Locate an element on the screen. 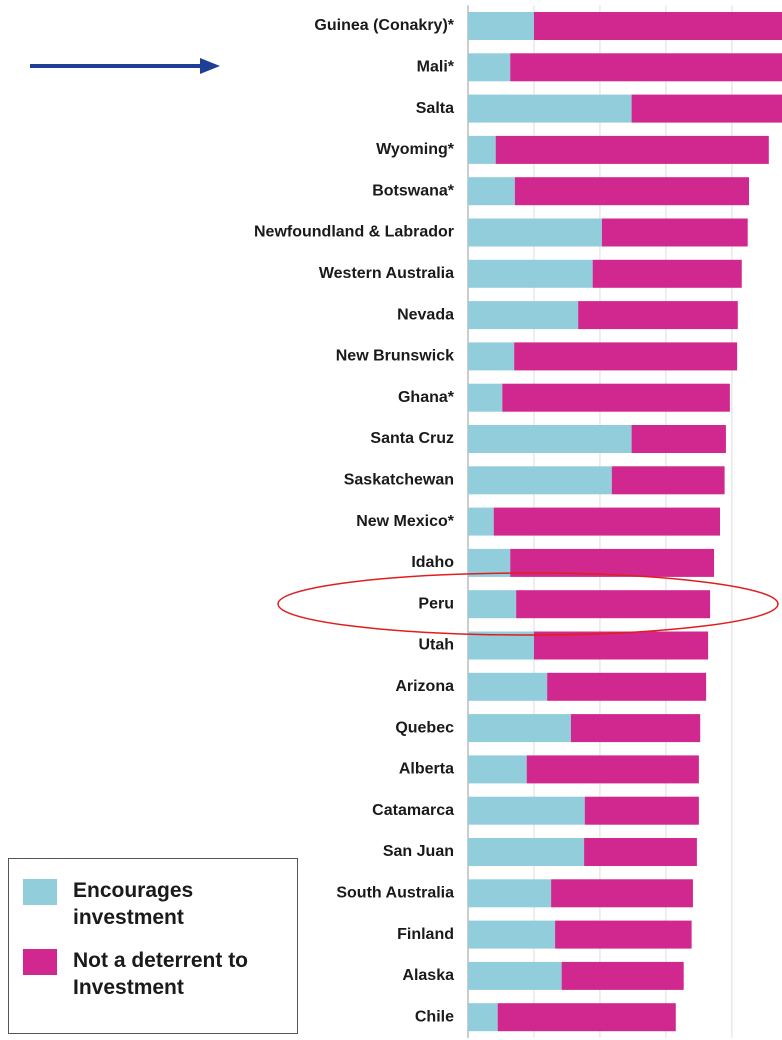  y-tick-label: Catamarca is located at coordinates (413, 810).